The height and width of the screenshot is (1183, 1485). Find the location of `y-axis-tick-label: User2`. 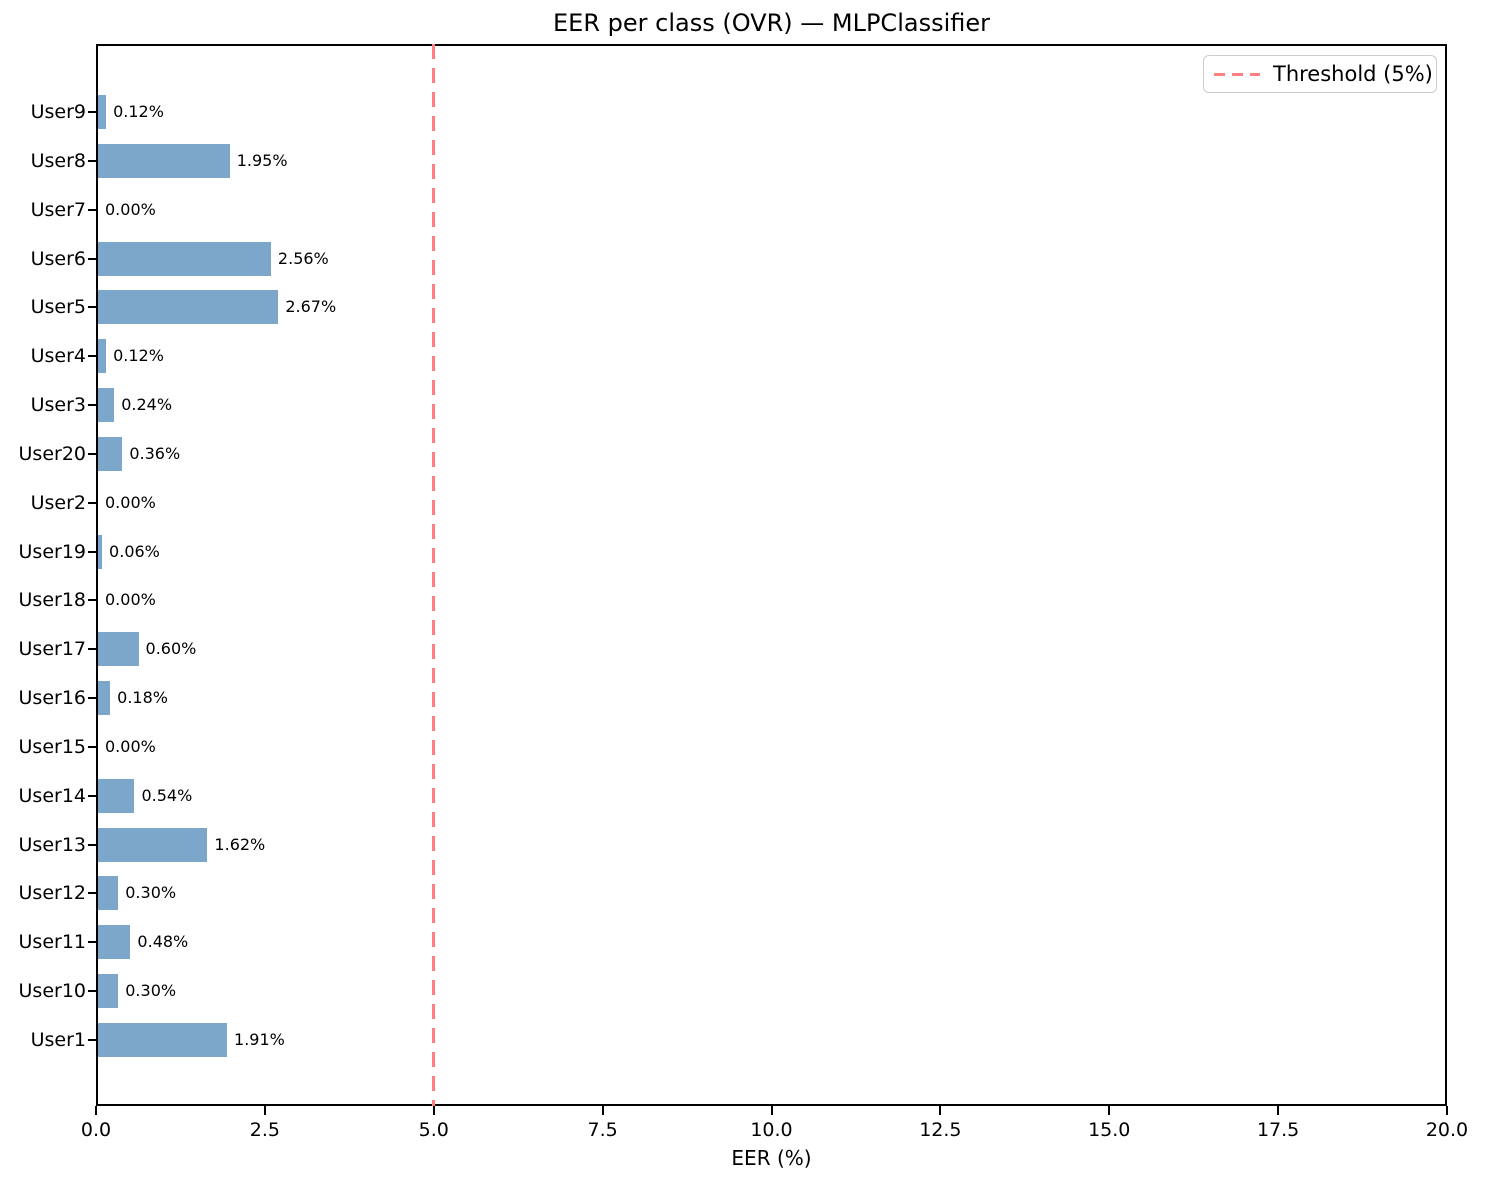

y-axis-tick-label: User2 is located at coordinates (58, 502).